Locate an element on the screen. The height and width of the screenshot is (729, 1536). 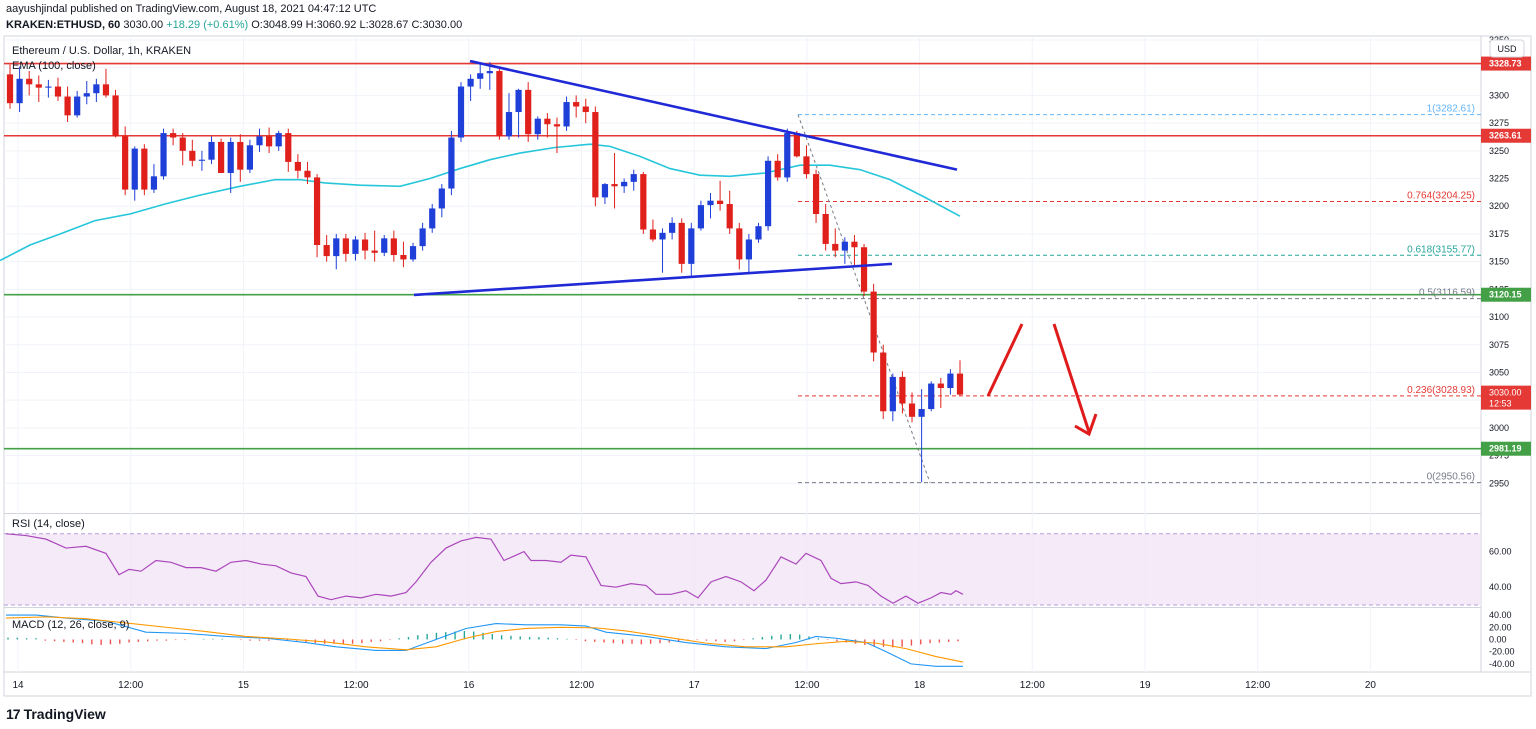
price-tag-label: 3328.73 is located at coordinates (1505, 64).